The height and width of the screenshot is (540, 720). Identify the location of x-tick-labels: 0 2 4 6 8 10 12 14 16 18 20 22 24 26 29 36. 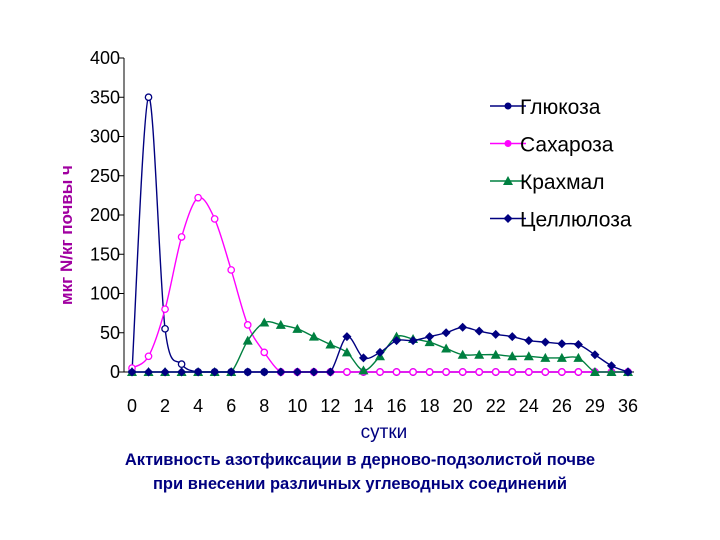
(382, 406).